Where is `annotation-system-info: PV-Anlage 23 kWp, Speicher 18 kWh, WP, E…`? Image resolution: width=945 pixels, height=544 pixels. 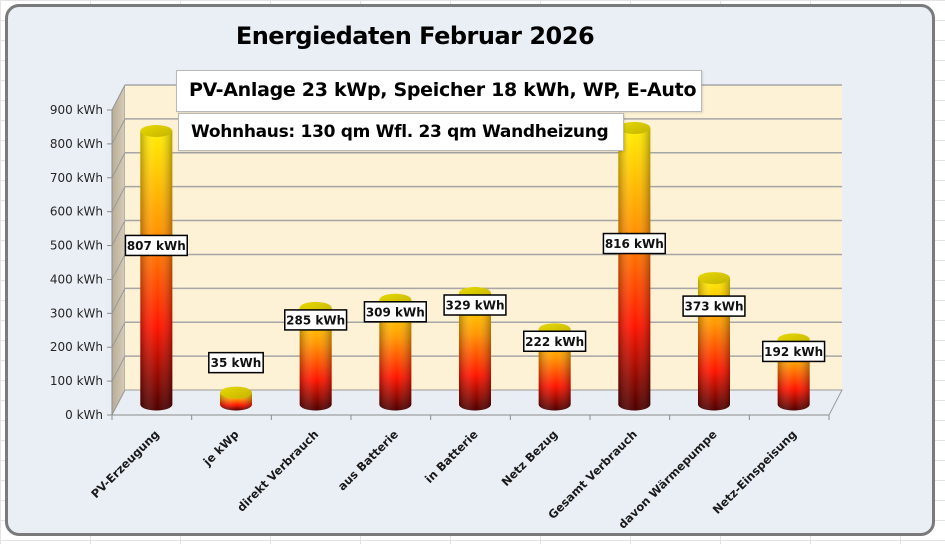 annotation-system-info: PV-Anlage 23 kWp, Speicher 18 kWh, WP, E… is located at coordinates (439, 91).